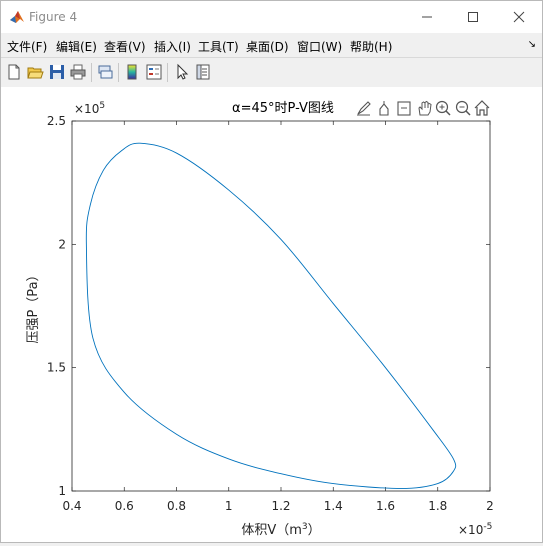 This screenshot has width=543, height=546. What do you see at coordinates (78, 72) in the screenshot?
I see `print-icon` at bounding box center [78, 72].